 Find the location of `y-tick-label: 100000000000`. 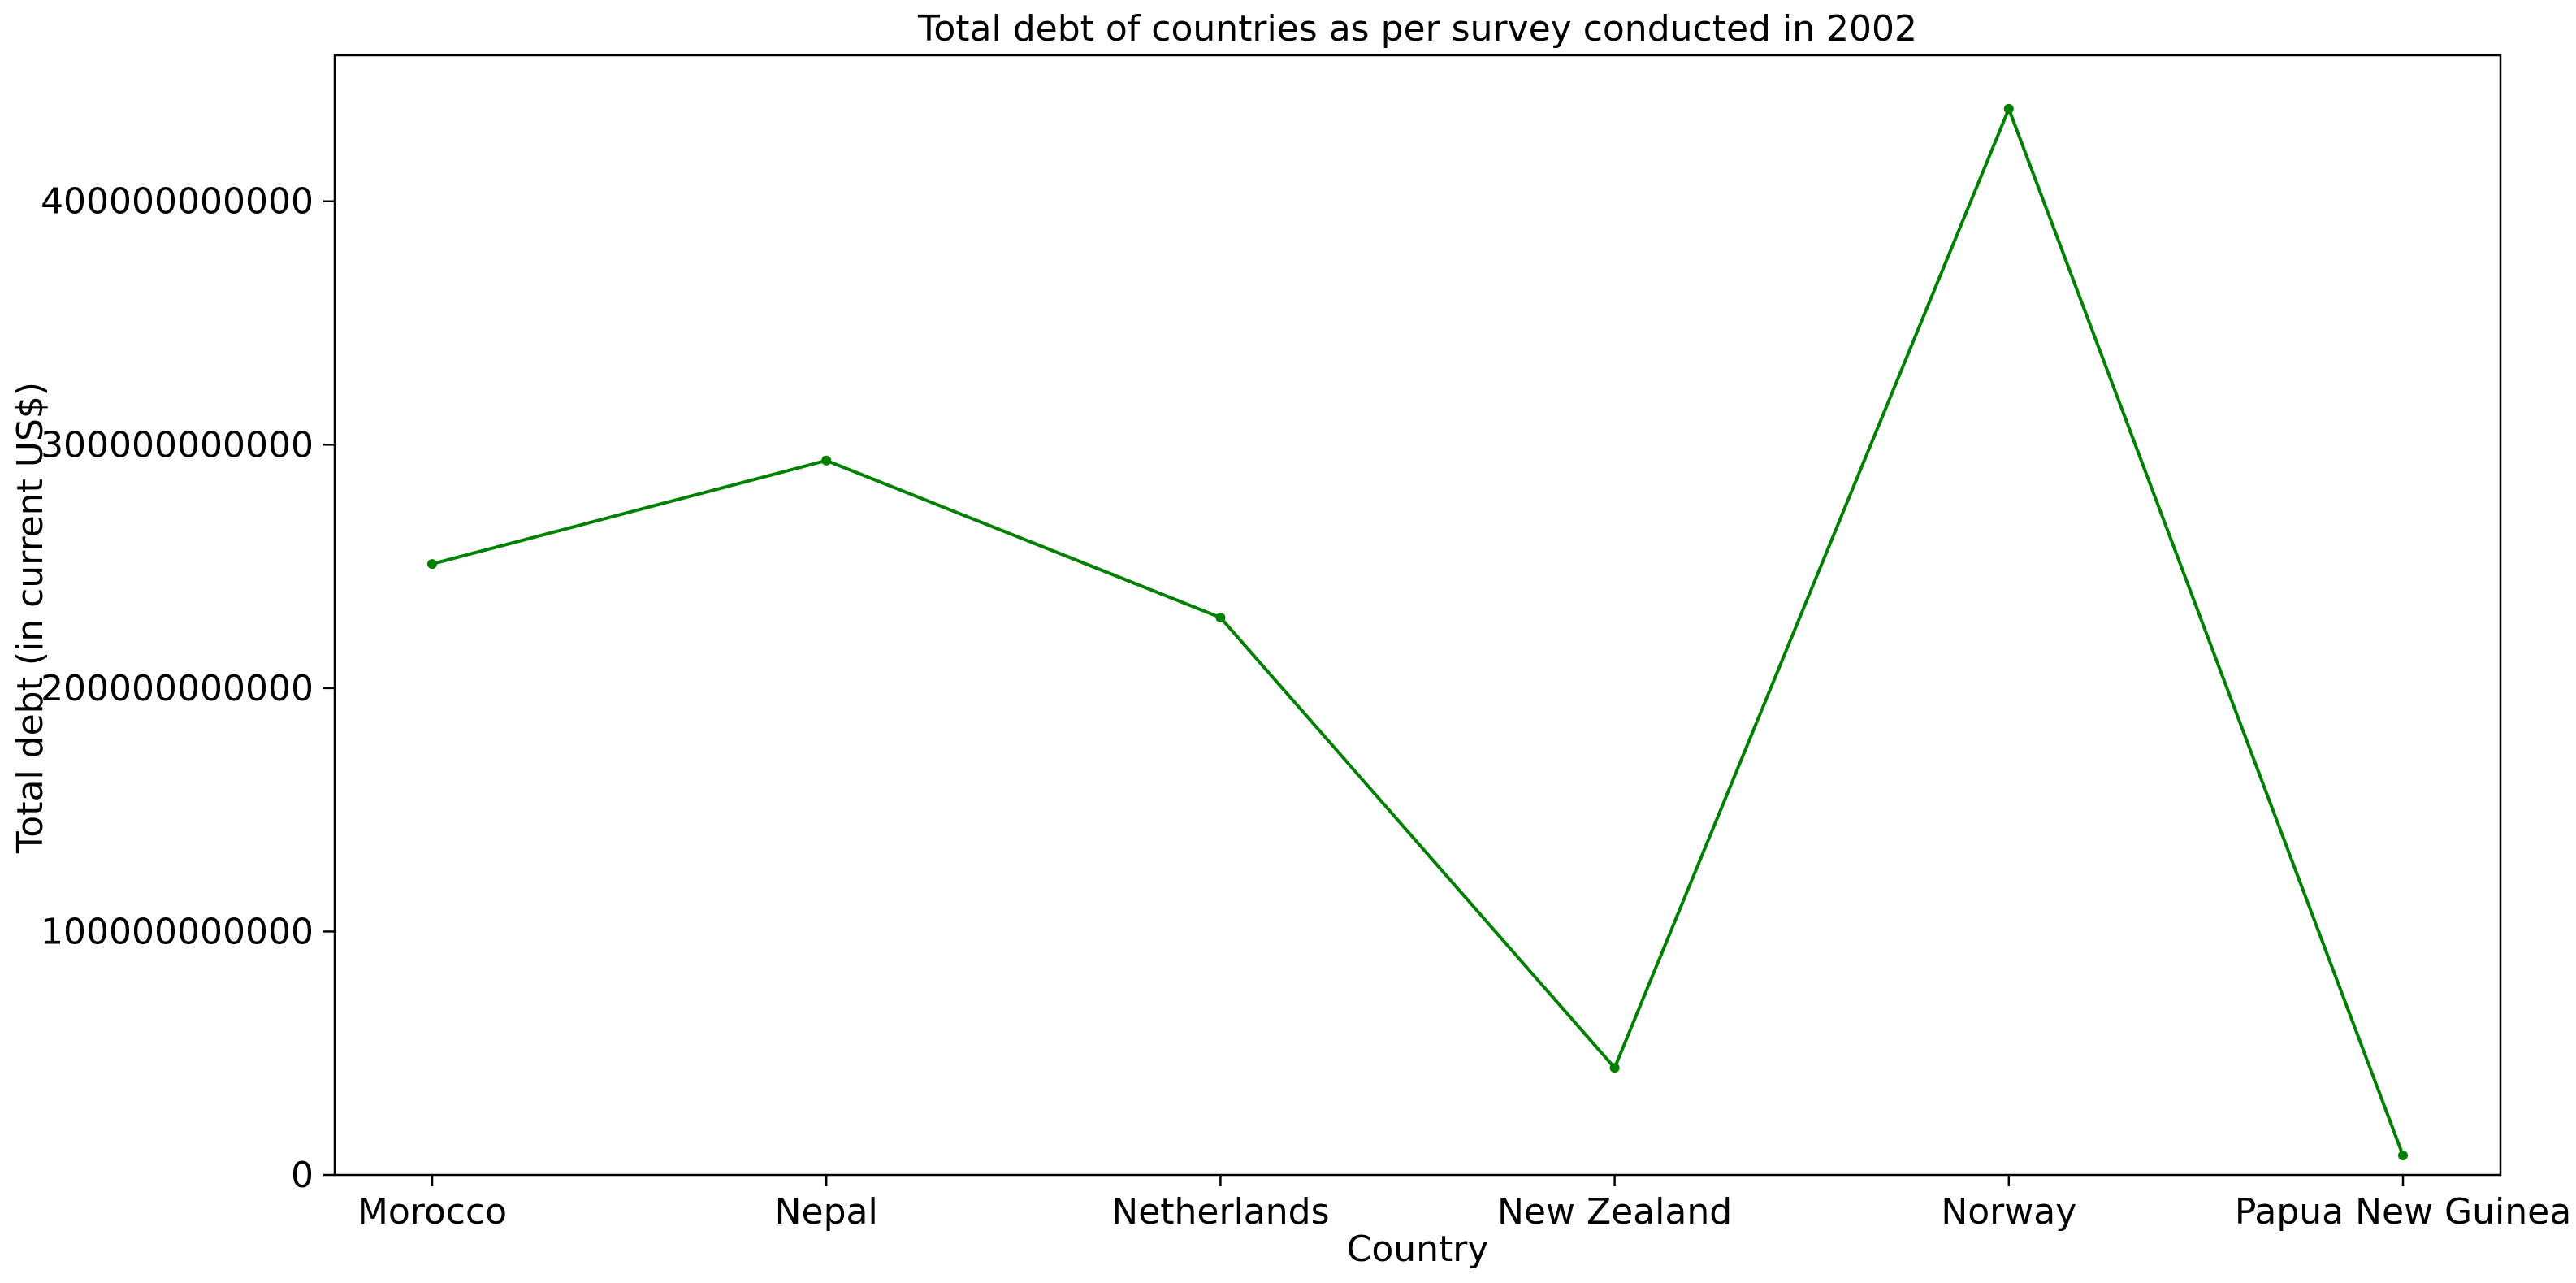

y-tick-label: 100000000000 is located at coordinates (177, 931).